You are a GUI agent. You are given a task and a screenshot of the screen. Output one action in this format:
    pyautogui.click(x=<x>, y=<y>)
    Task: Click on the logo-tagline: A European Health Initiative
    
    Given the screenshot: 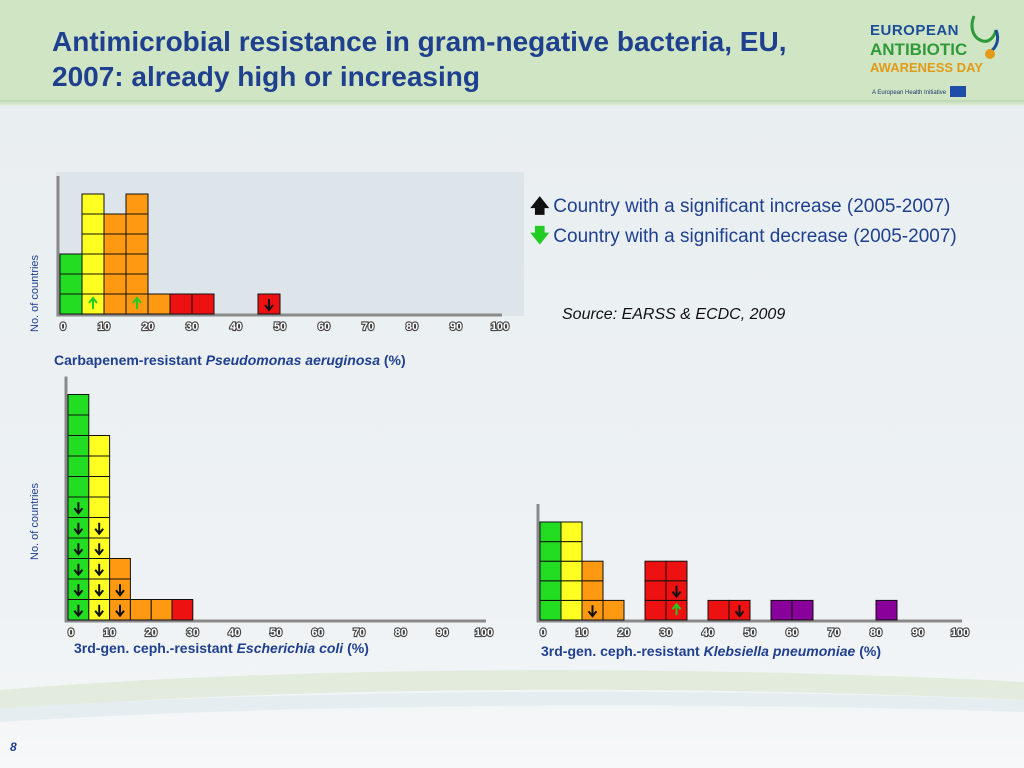 What is the action you would take?
    pyautogui.click(x=909, y=93)
    